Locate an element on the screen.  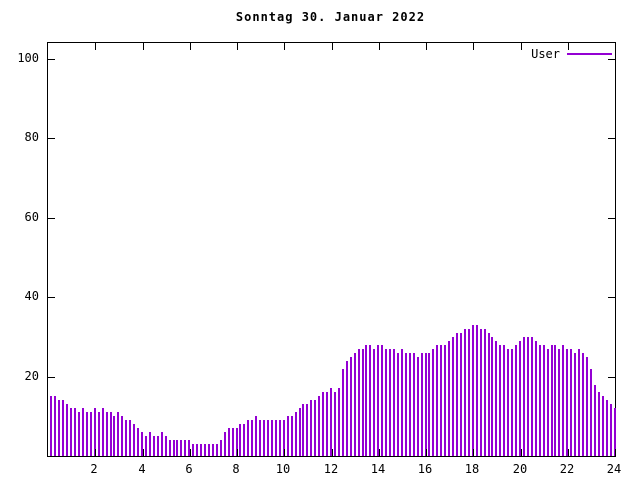
y-tick-label: 20 is located at coordinates (31, 376).